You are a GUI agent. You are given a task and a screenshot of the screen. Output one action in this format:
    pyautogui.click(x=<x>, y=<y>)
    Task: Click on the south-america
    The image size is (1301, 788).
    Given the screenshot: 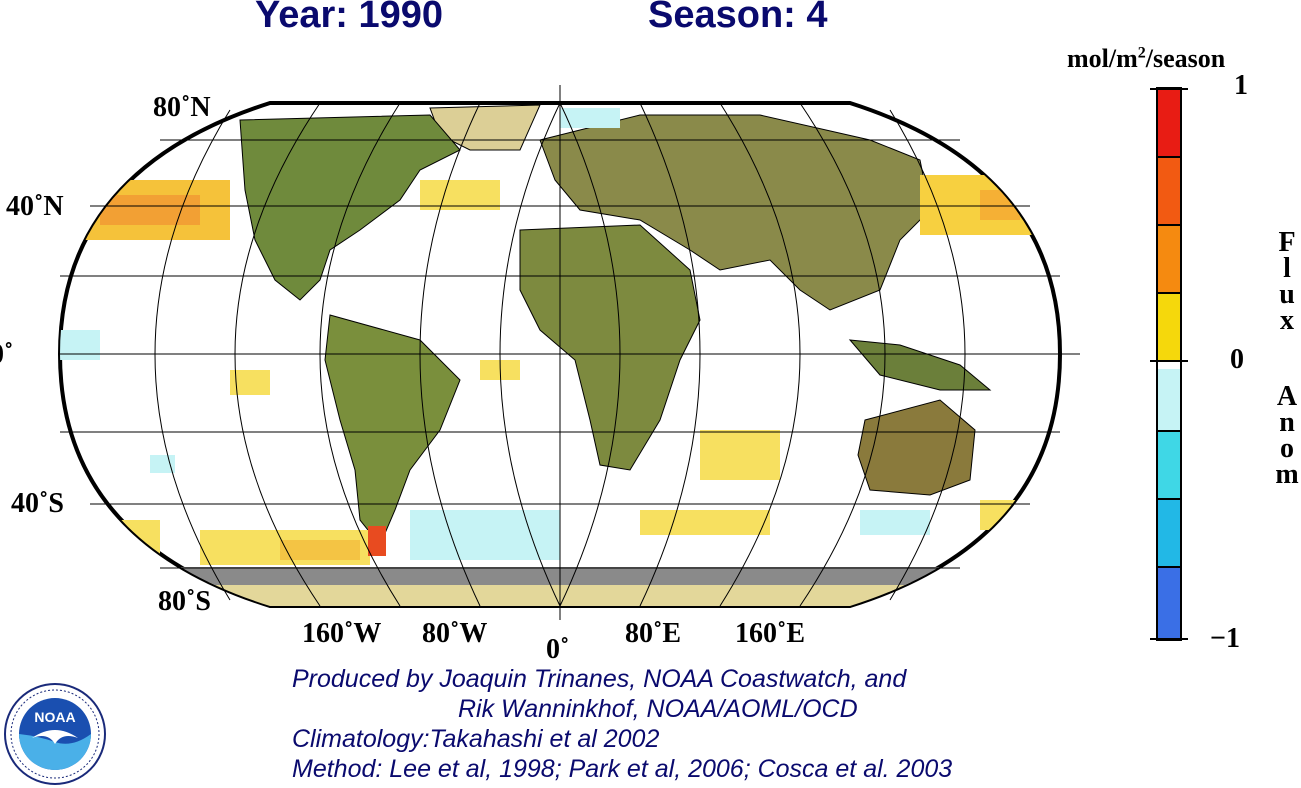 What is the action you would take?
    pyautogui.click(x=392, y=430)
    